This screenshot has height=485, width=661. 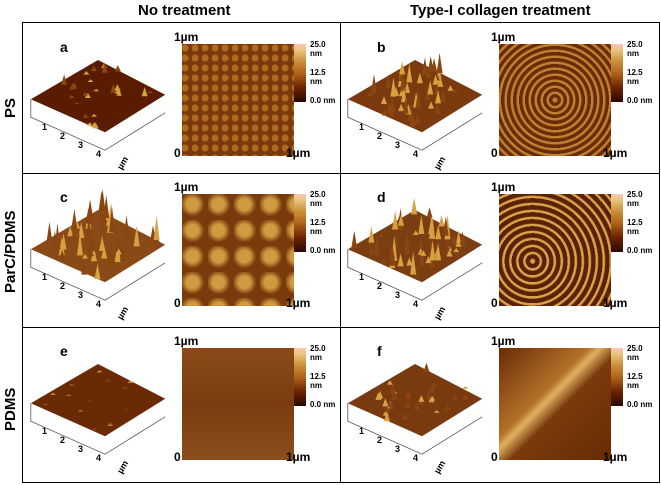 I want to click on afm-panel-b: b 1 2 3 4 µm 1µm 0 1µm 25.0 nm 12.5 nm 0.0 nm, so click(x=497, y=97).